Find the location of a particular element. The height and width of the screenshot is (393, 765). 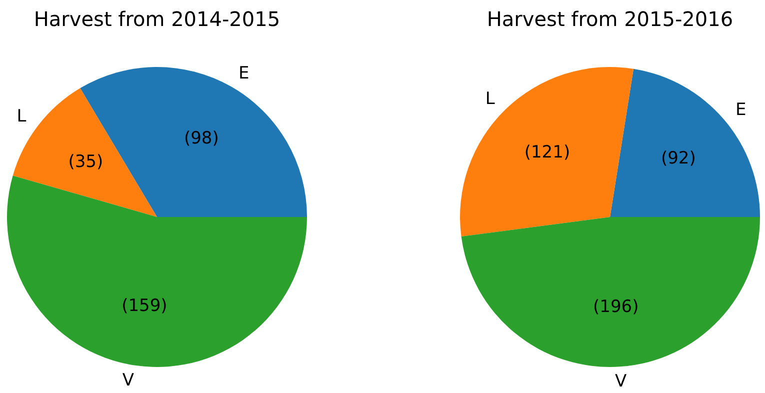

data-label: (98) is located at coordinates (201, 138).